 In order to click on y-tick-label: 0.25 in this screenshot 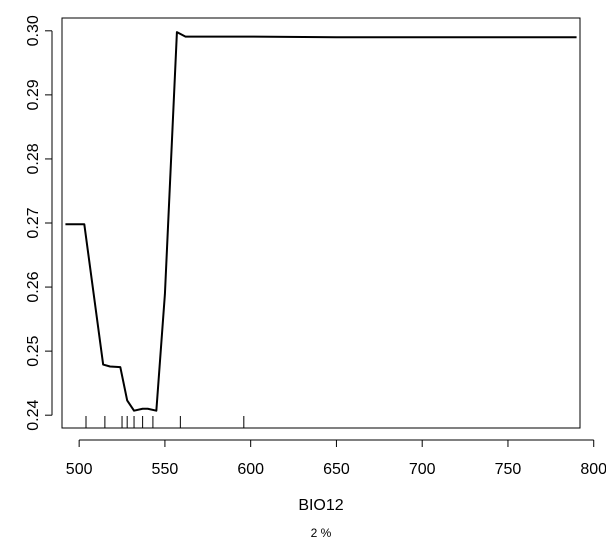, I will do `click(33, 350)`.